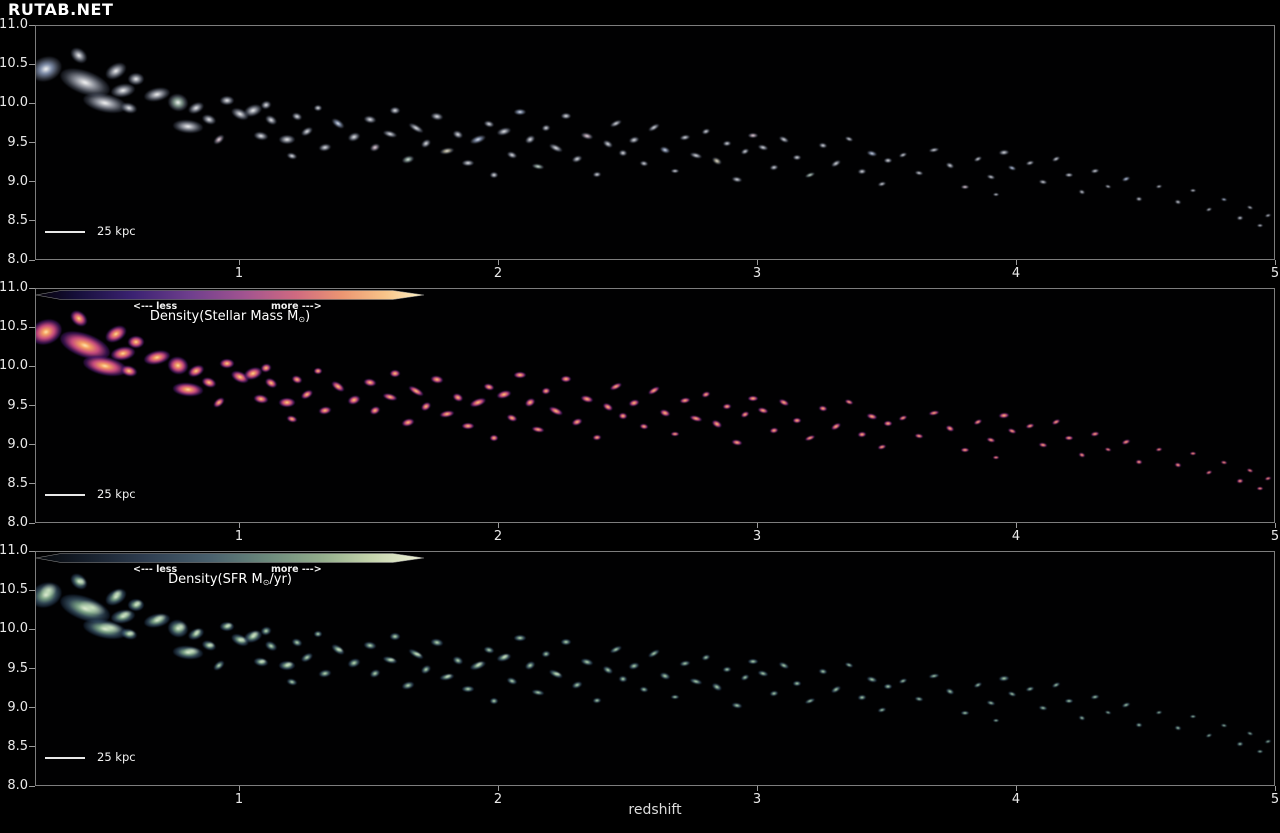 The height and width of the screenshot is (833, 1280). What do you see at coordinates (1016, 799) in the screenshot?
I see `x-tick-label: 4` at bounding box center [1016, 799].